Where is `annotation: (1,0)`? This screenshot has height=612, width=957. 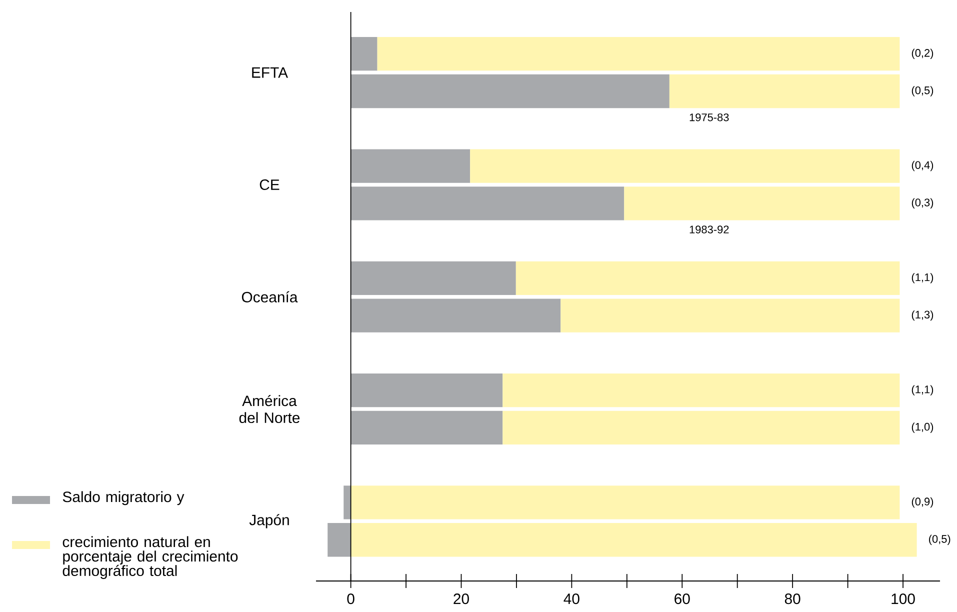
annotation: (1,0) is located at coordinates (923, 427).